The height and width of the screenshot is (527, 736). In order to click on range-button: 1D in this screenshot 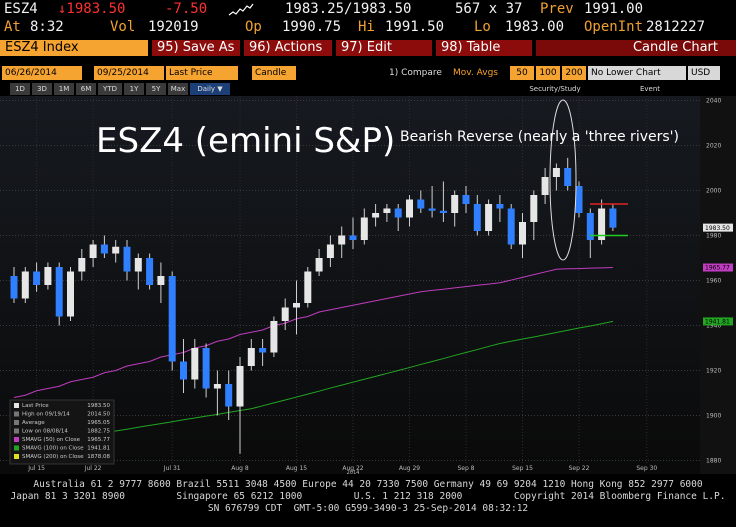, I will do `click(20, 89)`.